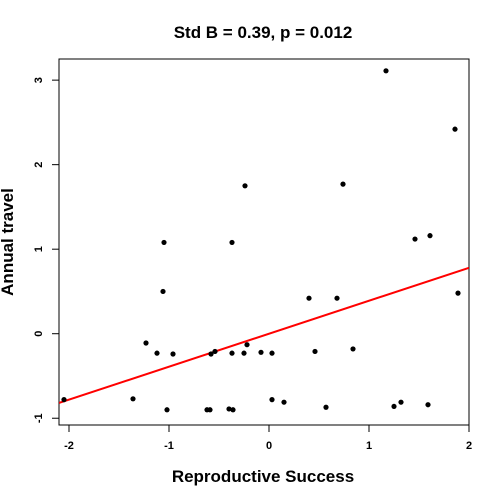 The width and height of the screenshot is (500, 500). I want to click on x-axis-label: Reproductive Success, so click(263, 476).